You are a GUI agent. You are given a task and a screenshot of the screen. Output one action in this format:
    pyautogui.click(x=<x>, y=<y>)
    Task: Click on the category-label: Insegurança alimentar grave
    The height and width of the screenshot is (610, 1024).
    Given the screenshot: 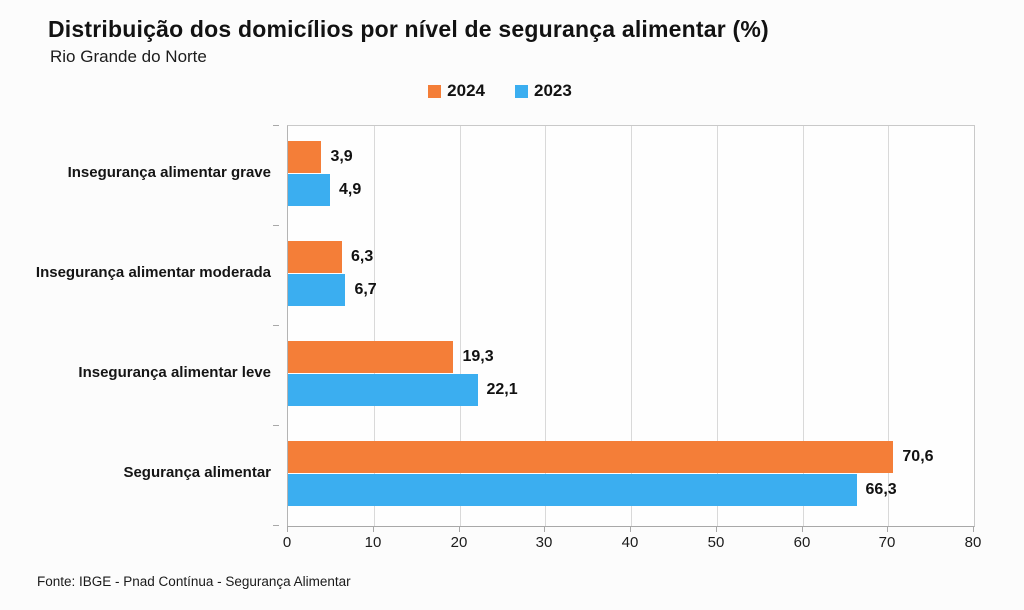 What is the action you would take?
    pyautogui.click(x=169, y=172)
    